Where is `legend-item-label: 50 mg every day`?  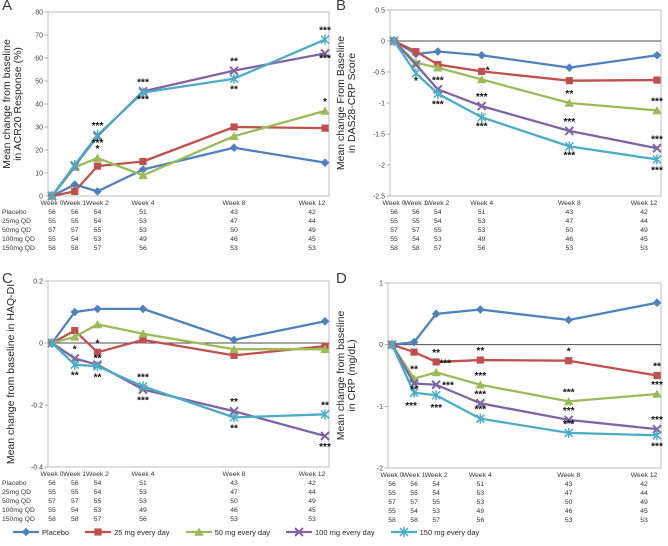 legend-item-label: 50 mg every day is located at coordinates (242, 532).